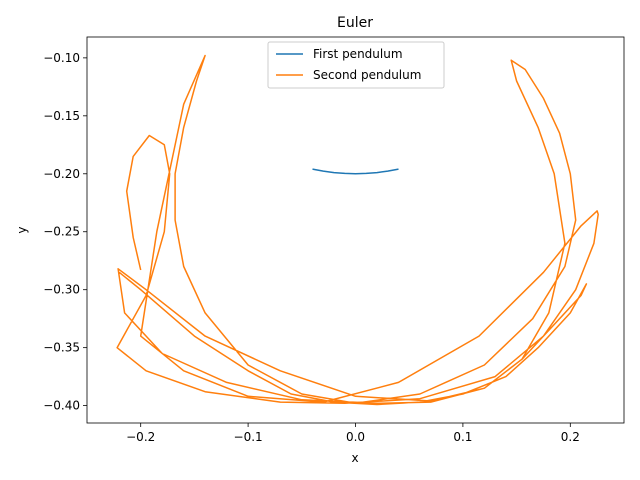 This screenshot has height=480, width=640. Describe the element at coordinates (22, 229) in the screenshot. I see `y-axis-label: y` at that location.